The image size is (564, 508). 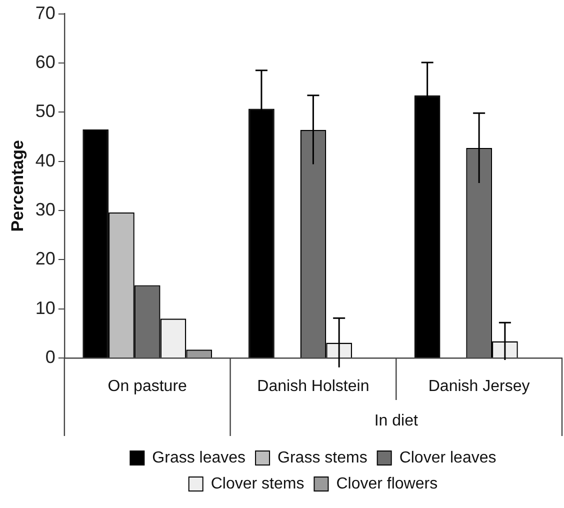 I want to click on y-tick-label: 30, so click(x=45, y=209).